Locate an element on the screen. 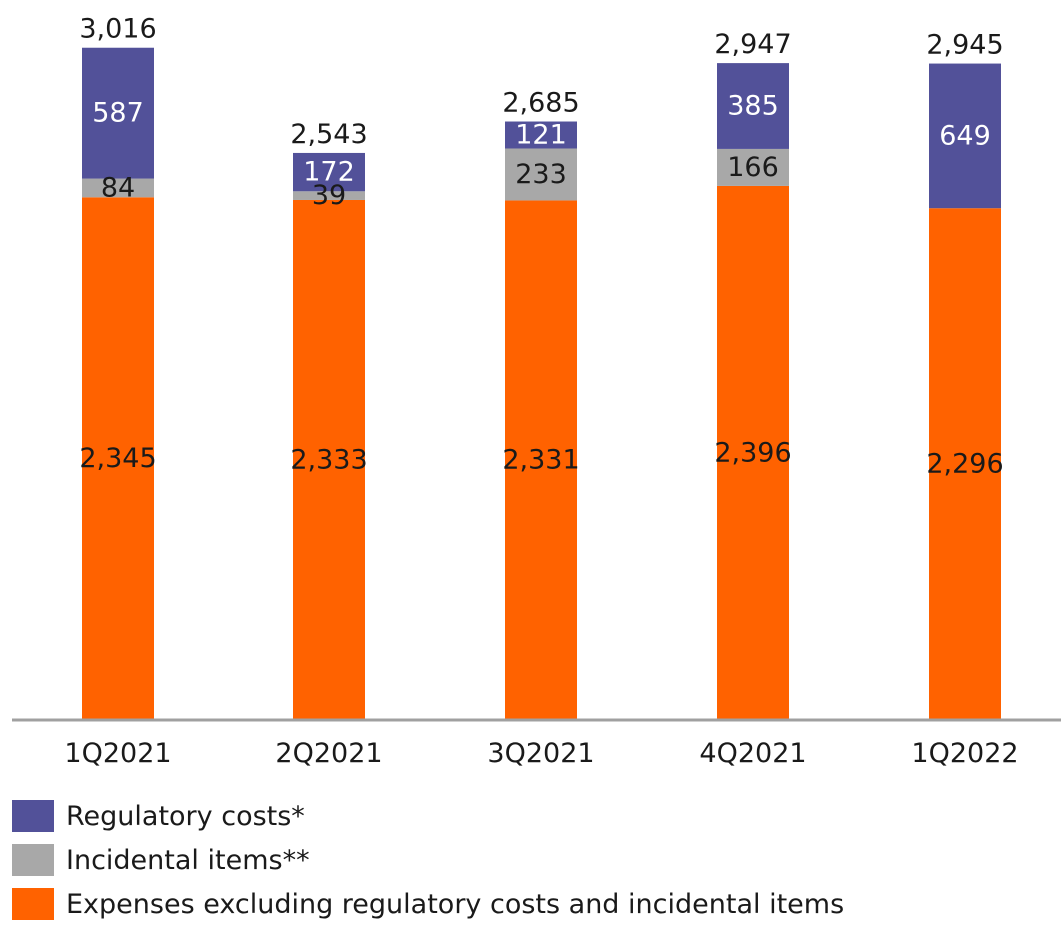 The image size is (1061, 926). value-label-expenses-4Q2021: 2,396 is located at coordinates (752, 452).